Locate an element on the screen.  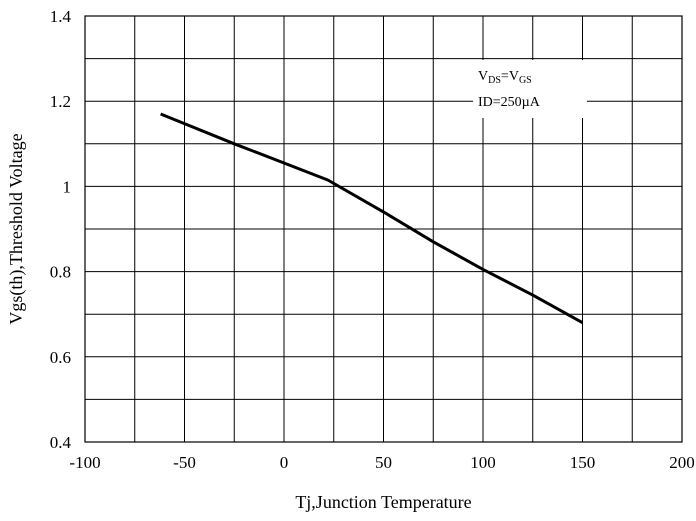
legend-annotation: VDS=VGS ID=250µA is located at coordinates (530, 89).